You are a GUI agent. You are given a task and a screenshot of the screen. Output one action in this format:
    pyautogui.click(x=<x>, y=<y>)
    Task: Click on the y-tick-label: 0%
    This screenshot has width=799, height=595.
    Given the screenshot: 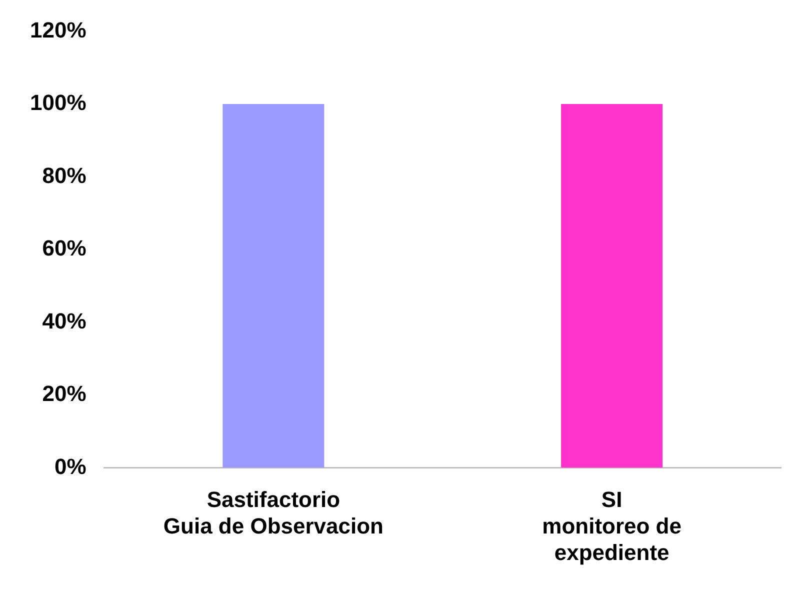 What is the action you would take?
    pyautogui.click(x=70, y=466)
    